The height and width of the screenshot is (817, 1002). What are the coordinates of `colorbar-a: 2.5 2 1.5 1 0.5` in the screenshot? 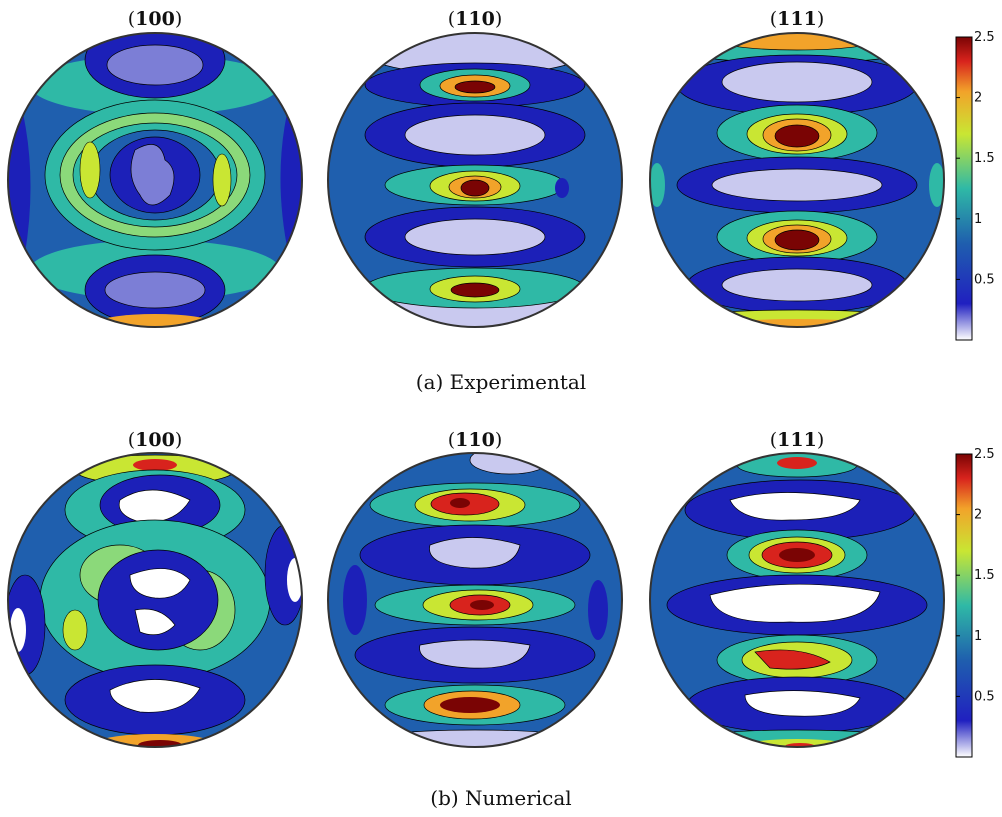 It's located at (975, 185).